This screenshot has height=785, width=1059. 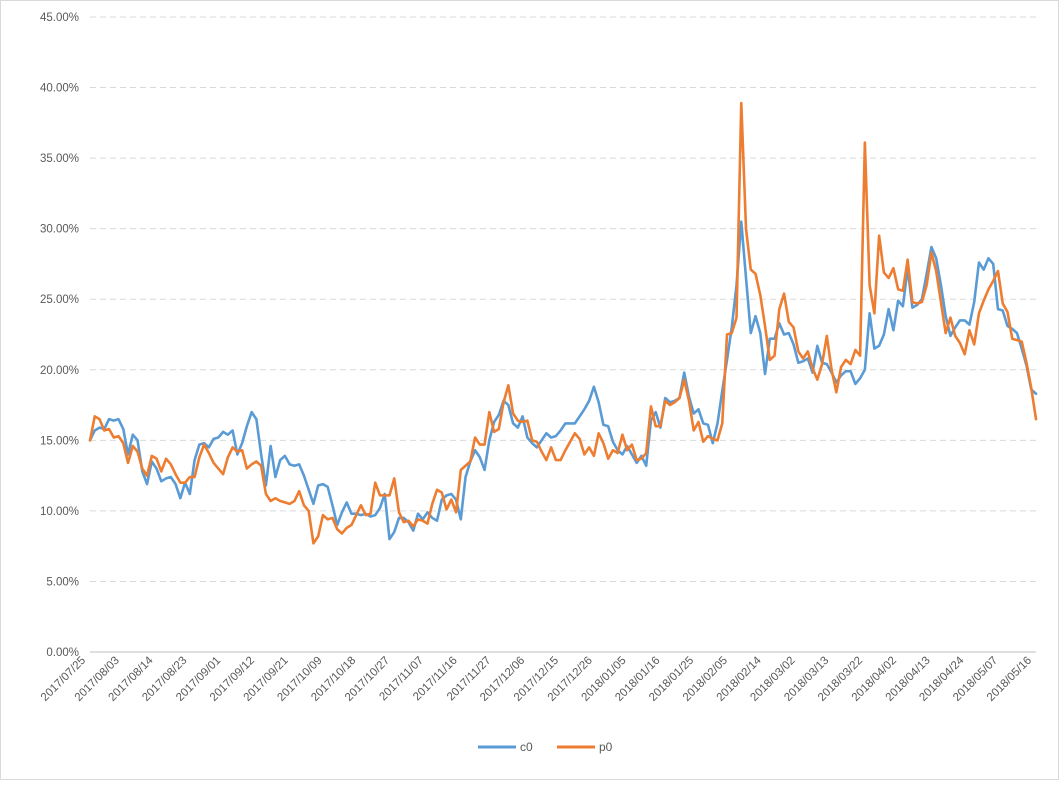 What do you see at coordinates (59, 230) in the screenshot?
I see `y-tick-label: 30.00%` at bounding box center [59, 230].